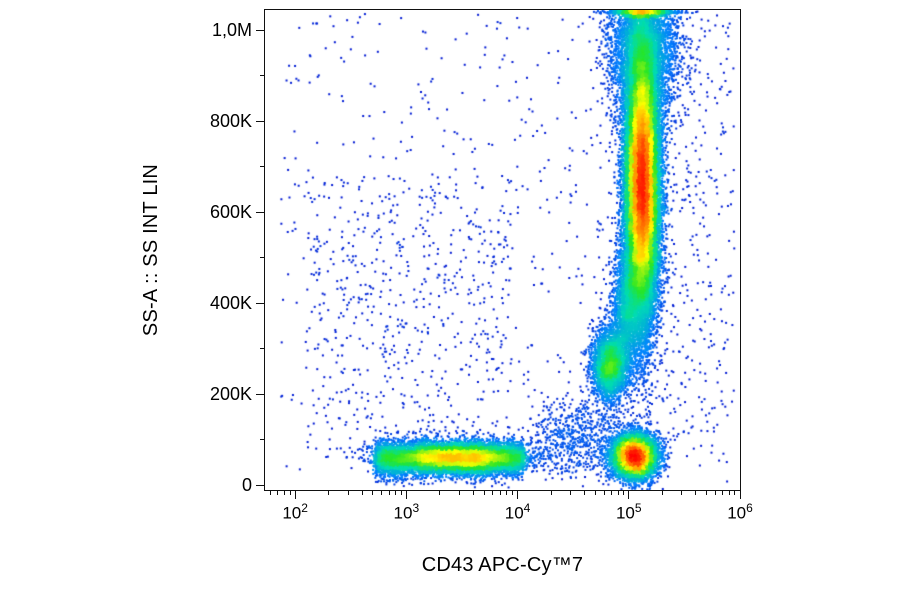  I want to click on x-tick-exponent: 6, so click(749, 508).